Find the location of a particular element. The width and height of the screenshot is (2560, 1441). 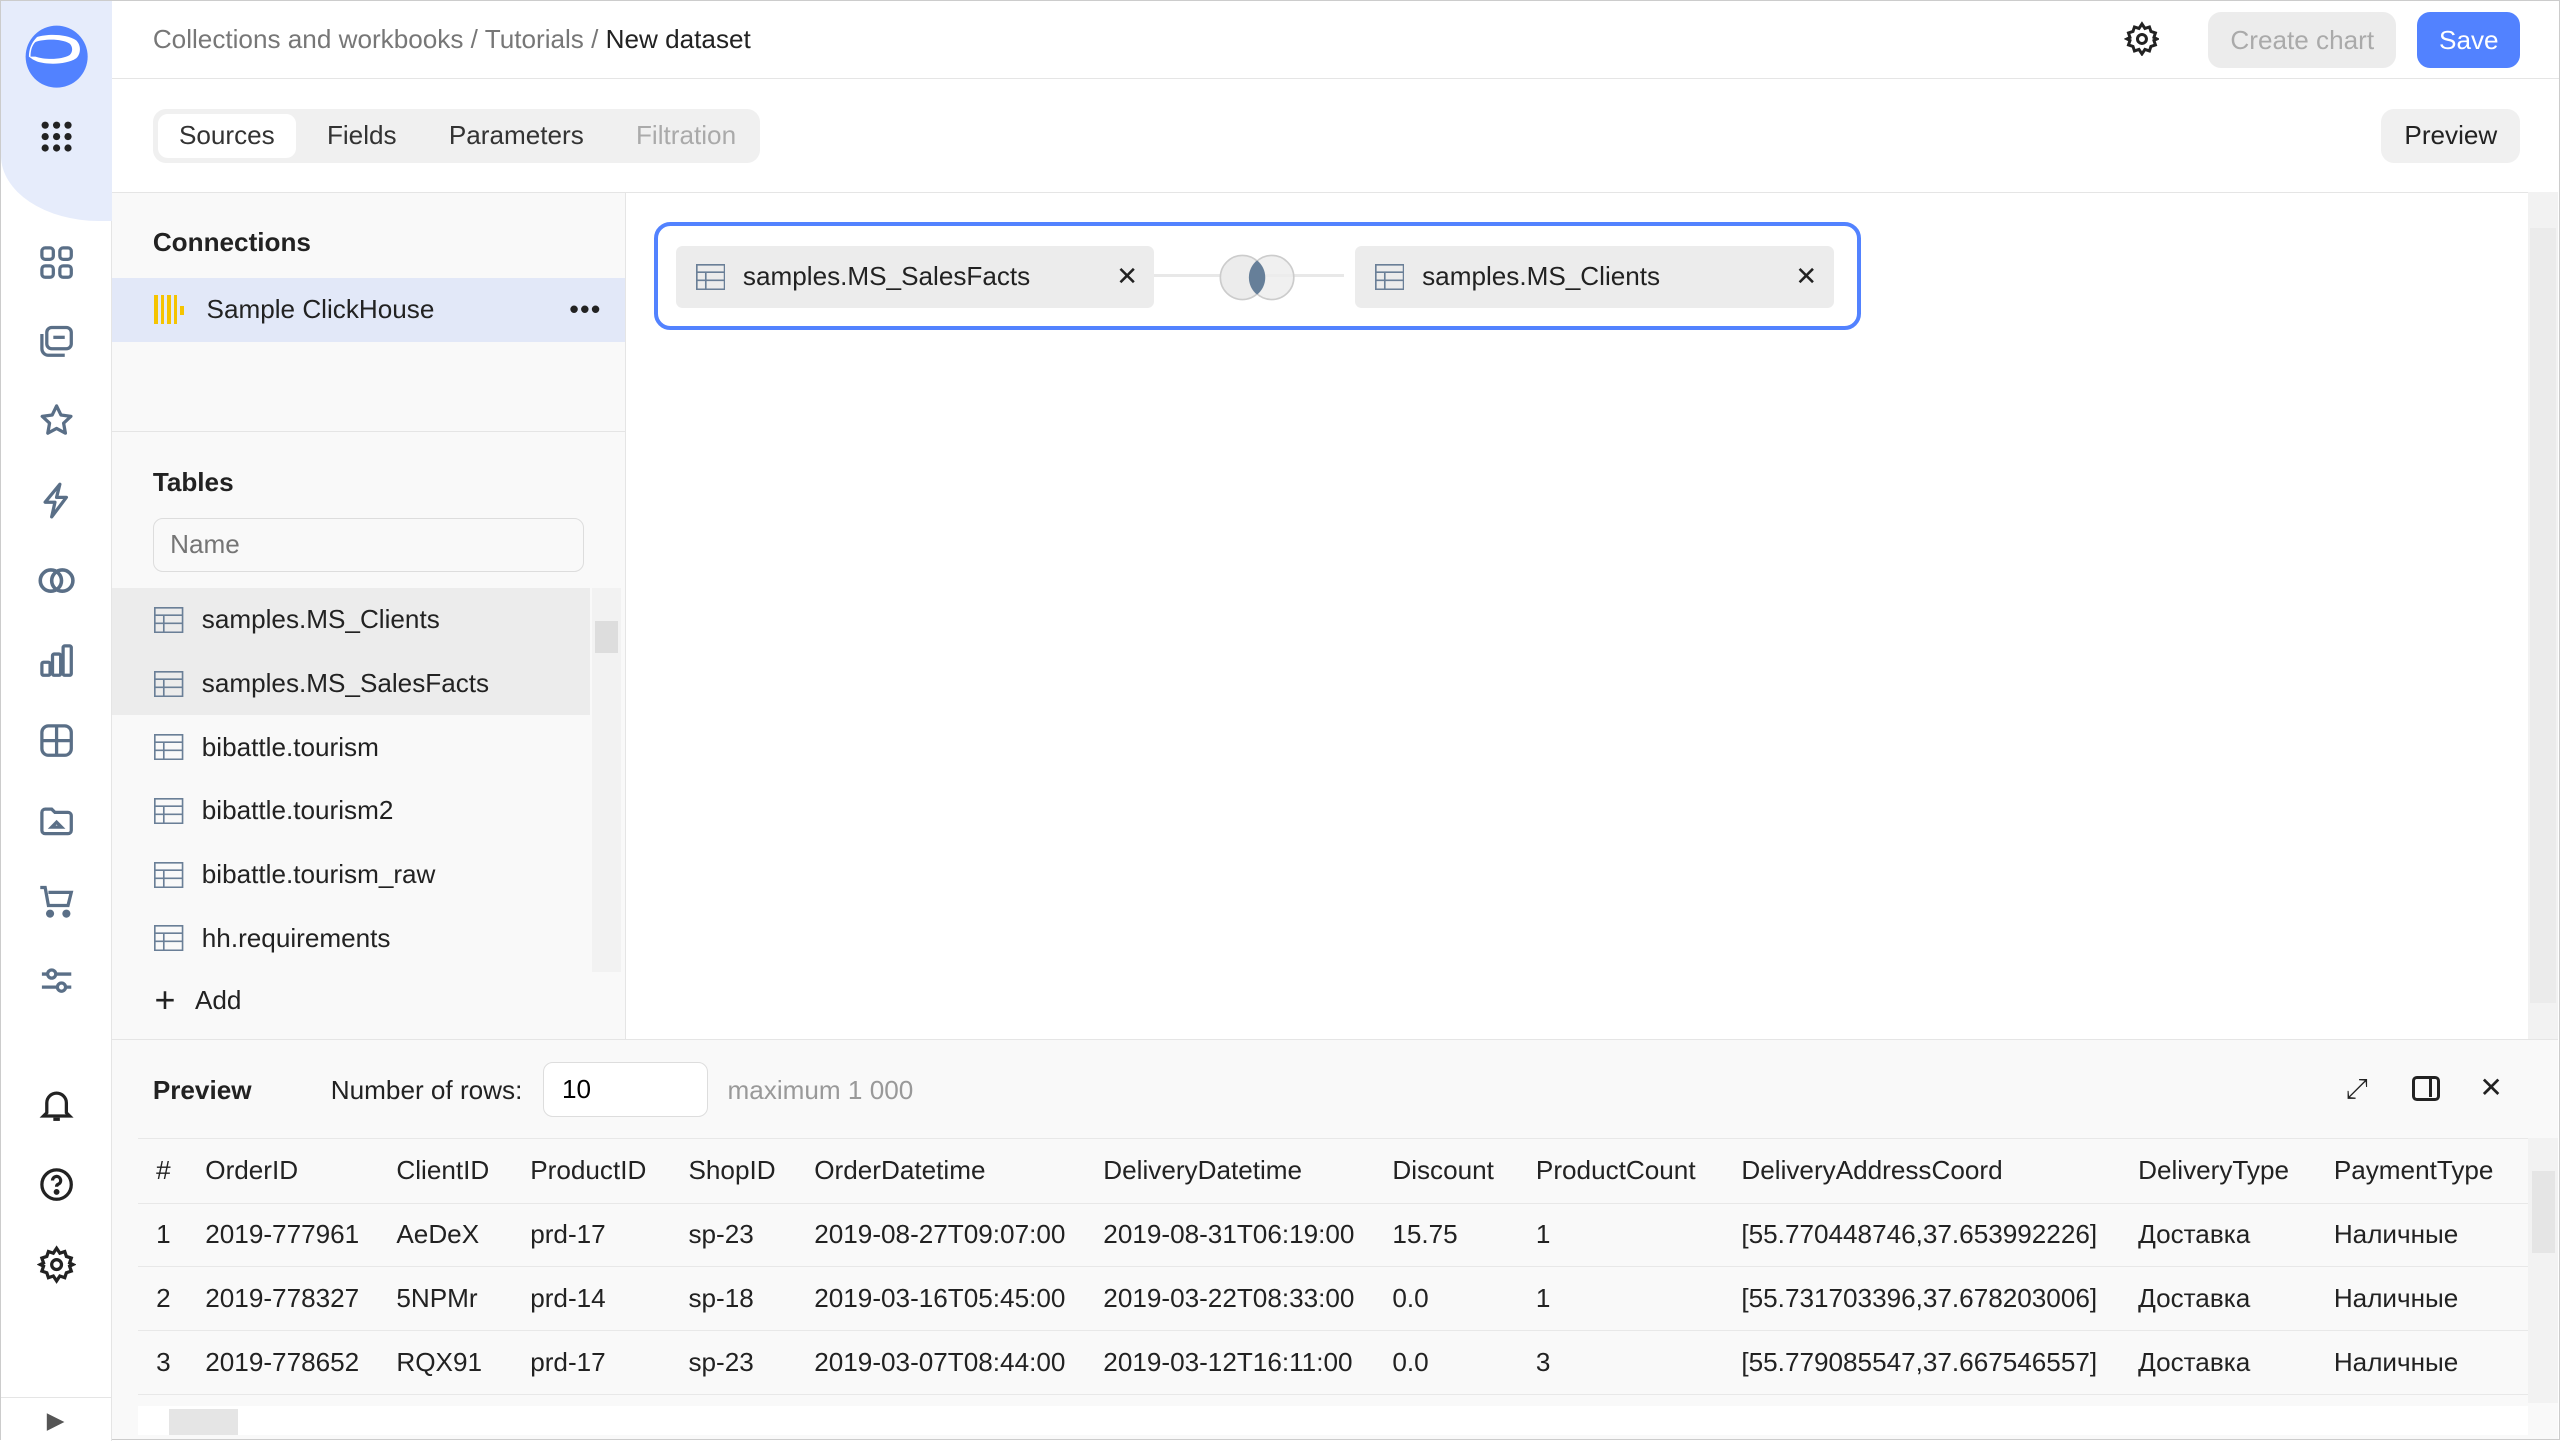

table-name: bibattle.tourism2 is located at coordinates (297, 810).